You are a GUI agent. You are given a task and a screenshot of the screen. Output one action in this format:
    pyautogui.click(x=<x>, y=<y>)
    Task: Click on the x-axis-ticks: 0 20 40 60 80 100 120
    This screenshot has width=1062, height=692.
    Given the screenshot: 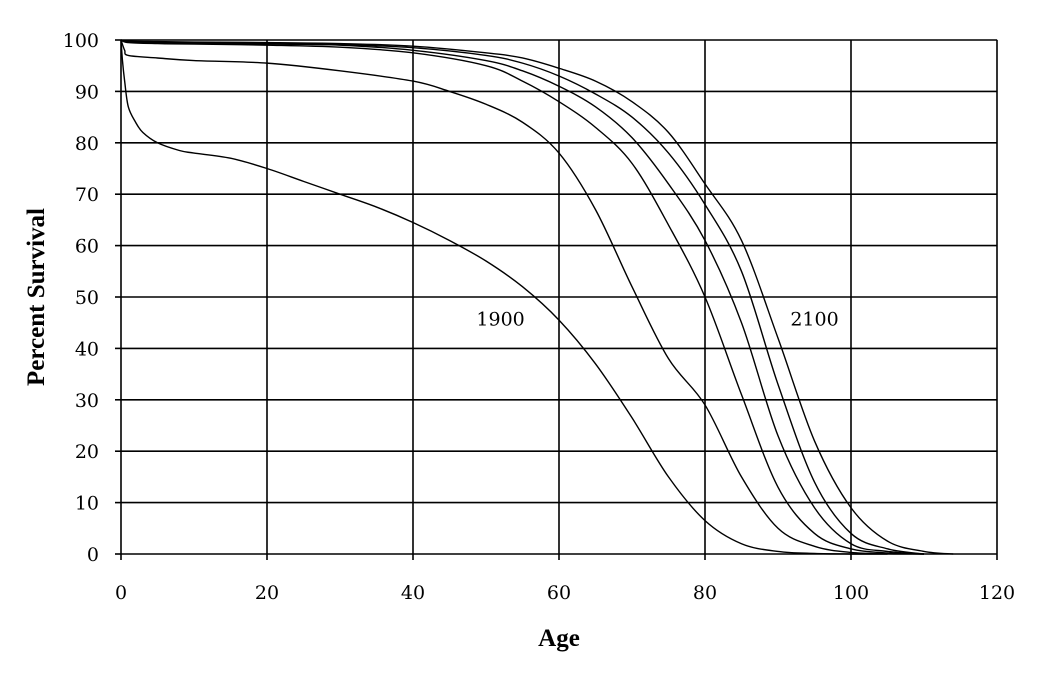 What is the action you would take?
    pyautogui.click(x=565, y=579)
    